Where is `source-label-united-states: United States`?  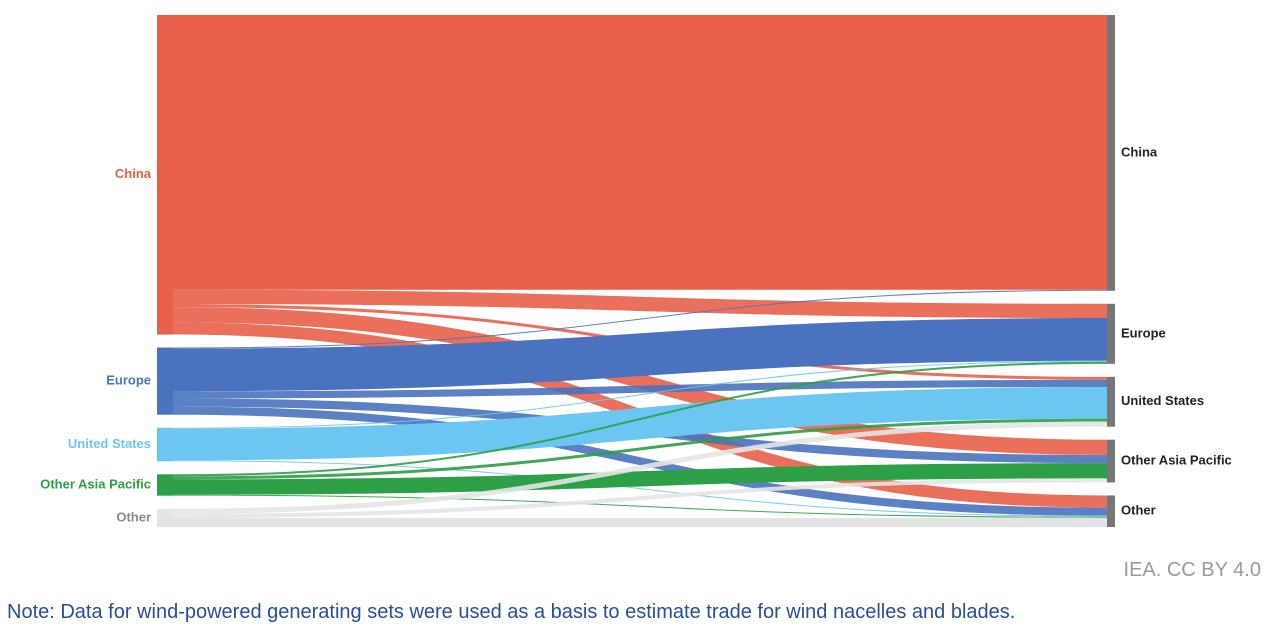 source-label-united-states: United States is located at coordinates (109, 443).